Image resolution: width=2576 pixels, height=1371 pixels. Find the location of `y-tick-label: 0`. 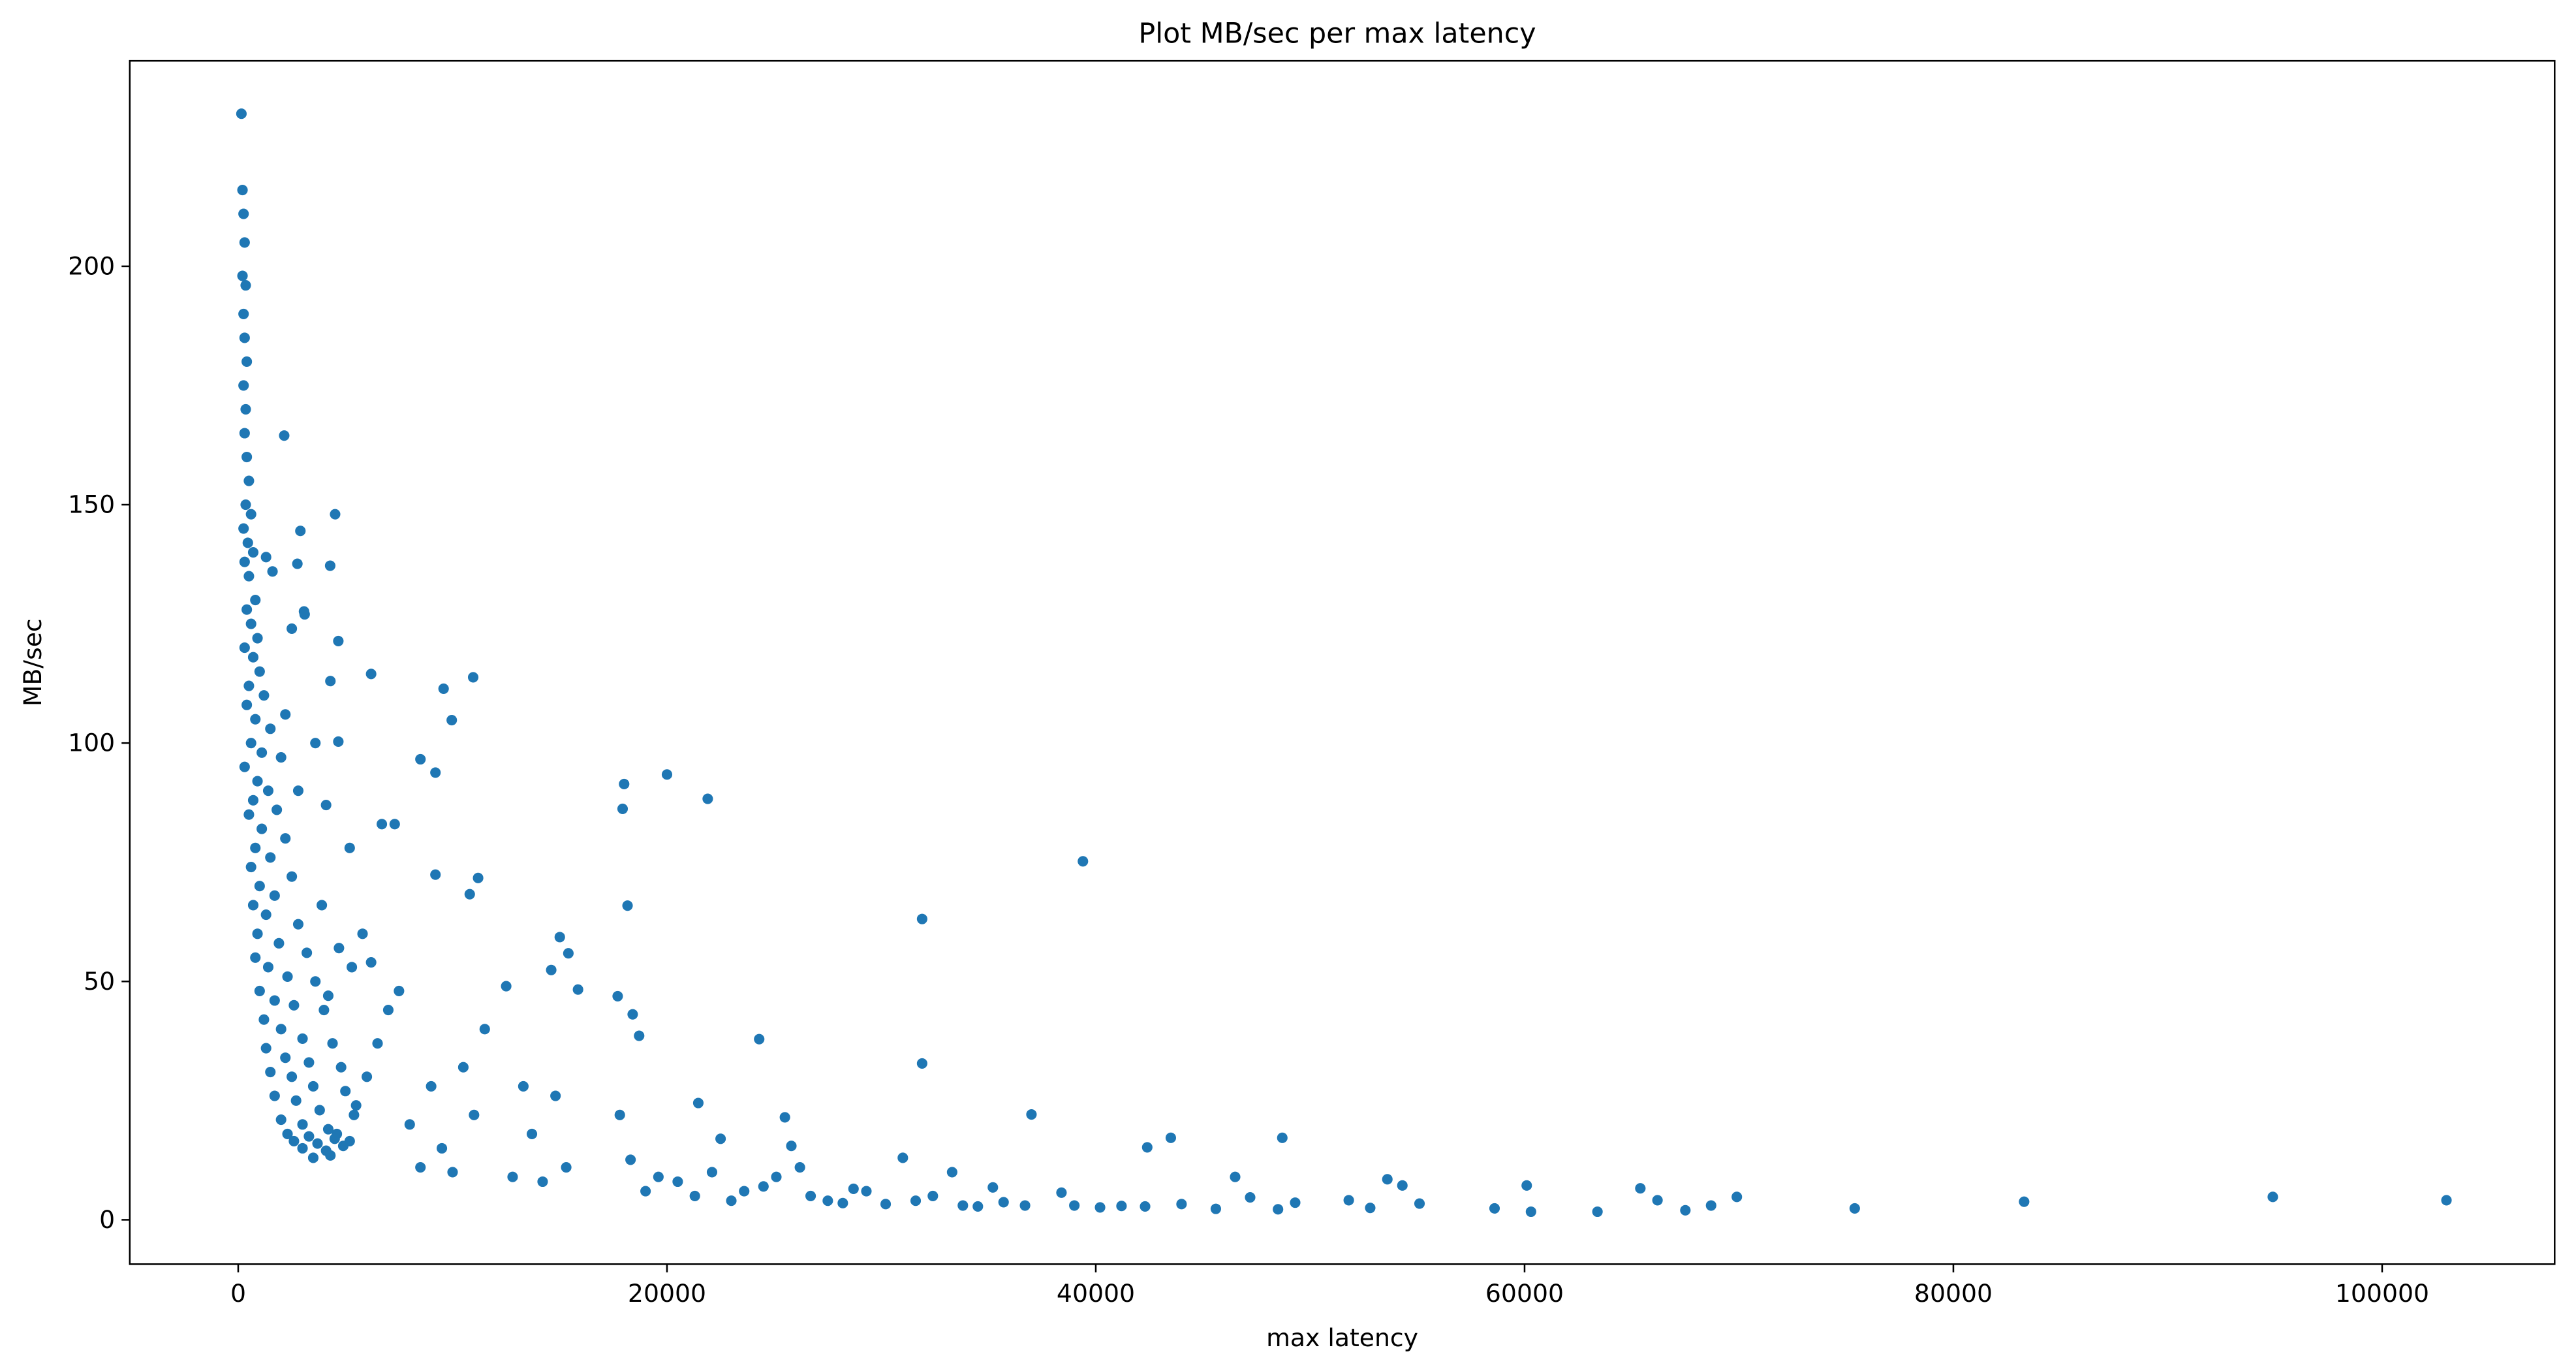

y-tick-label: 0 is located at coordinates (107, 1219).